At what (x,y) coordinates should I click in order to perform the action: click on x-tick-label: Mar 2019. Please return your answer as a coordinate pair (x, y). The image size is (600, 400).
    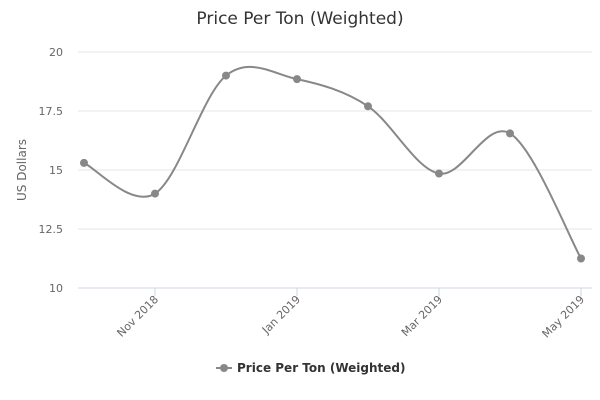
    Looking at the image, I should click on (422, 316).